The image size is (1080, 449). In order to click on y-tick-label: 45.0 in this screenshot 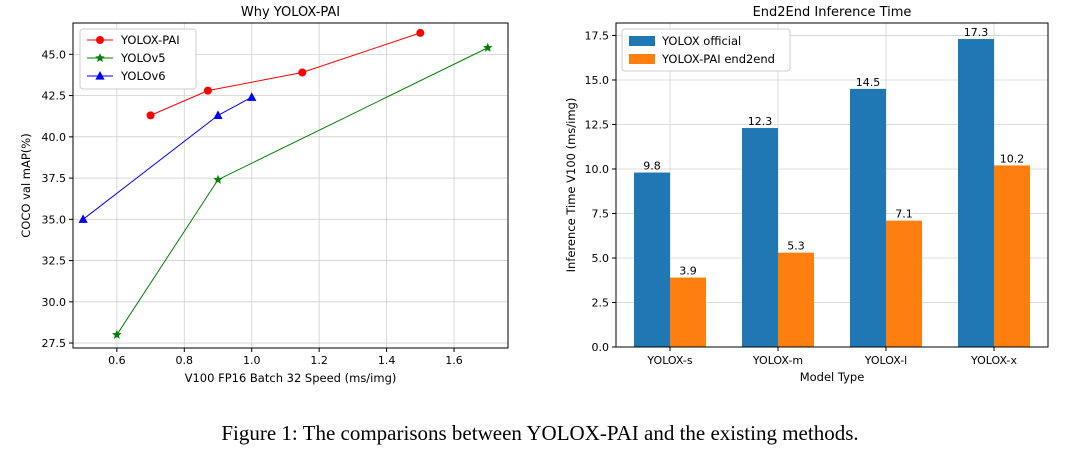, I will do `click(54, 54)`.